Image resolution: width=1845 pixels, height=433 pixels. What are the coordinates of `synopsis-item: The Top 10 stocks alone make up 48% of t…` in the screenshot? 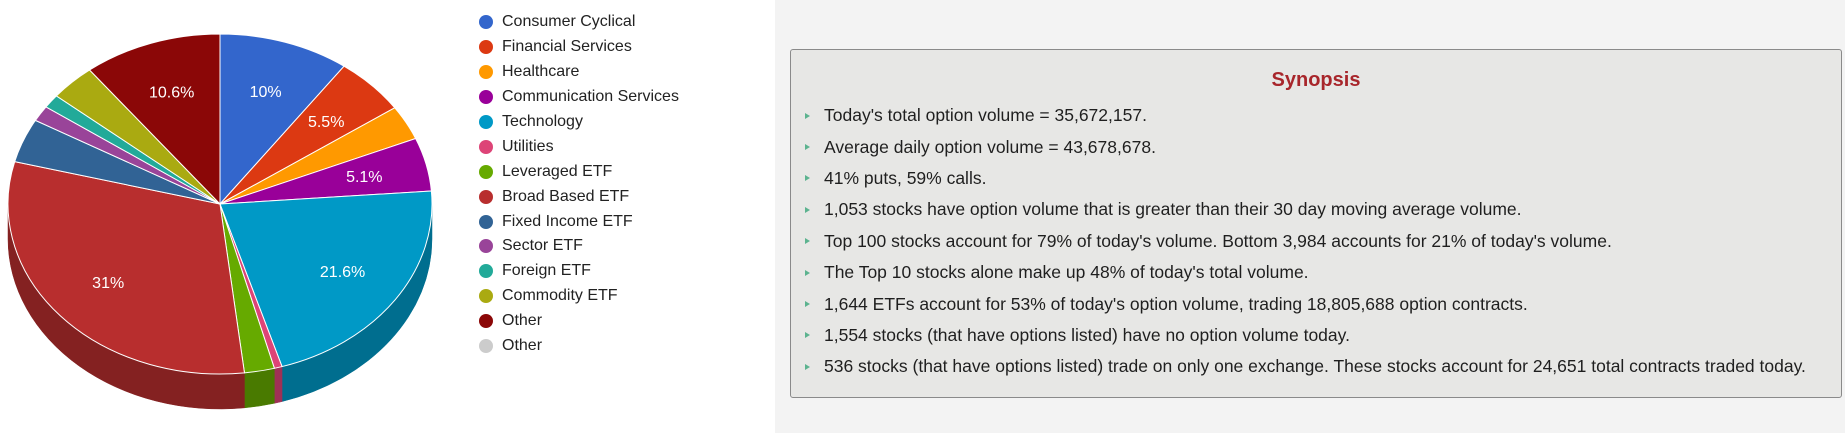 It's located at (1316, 272).